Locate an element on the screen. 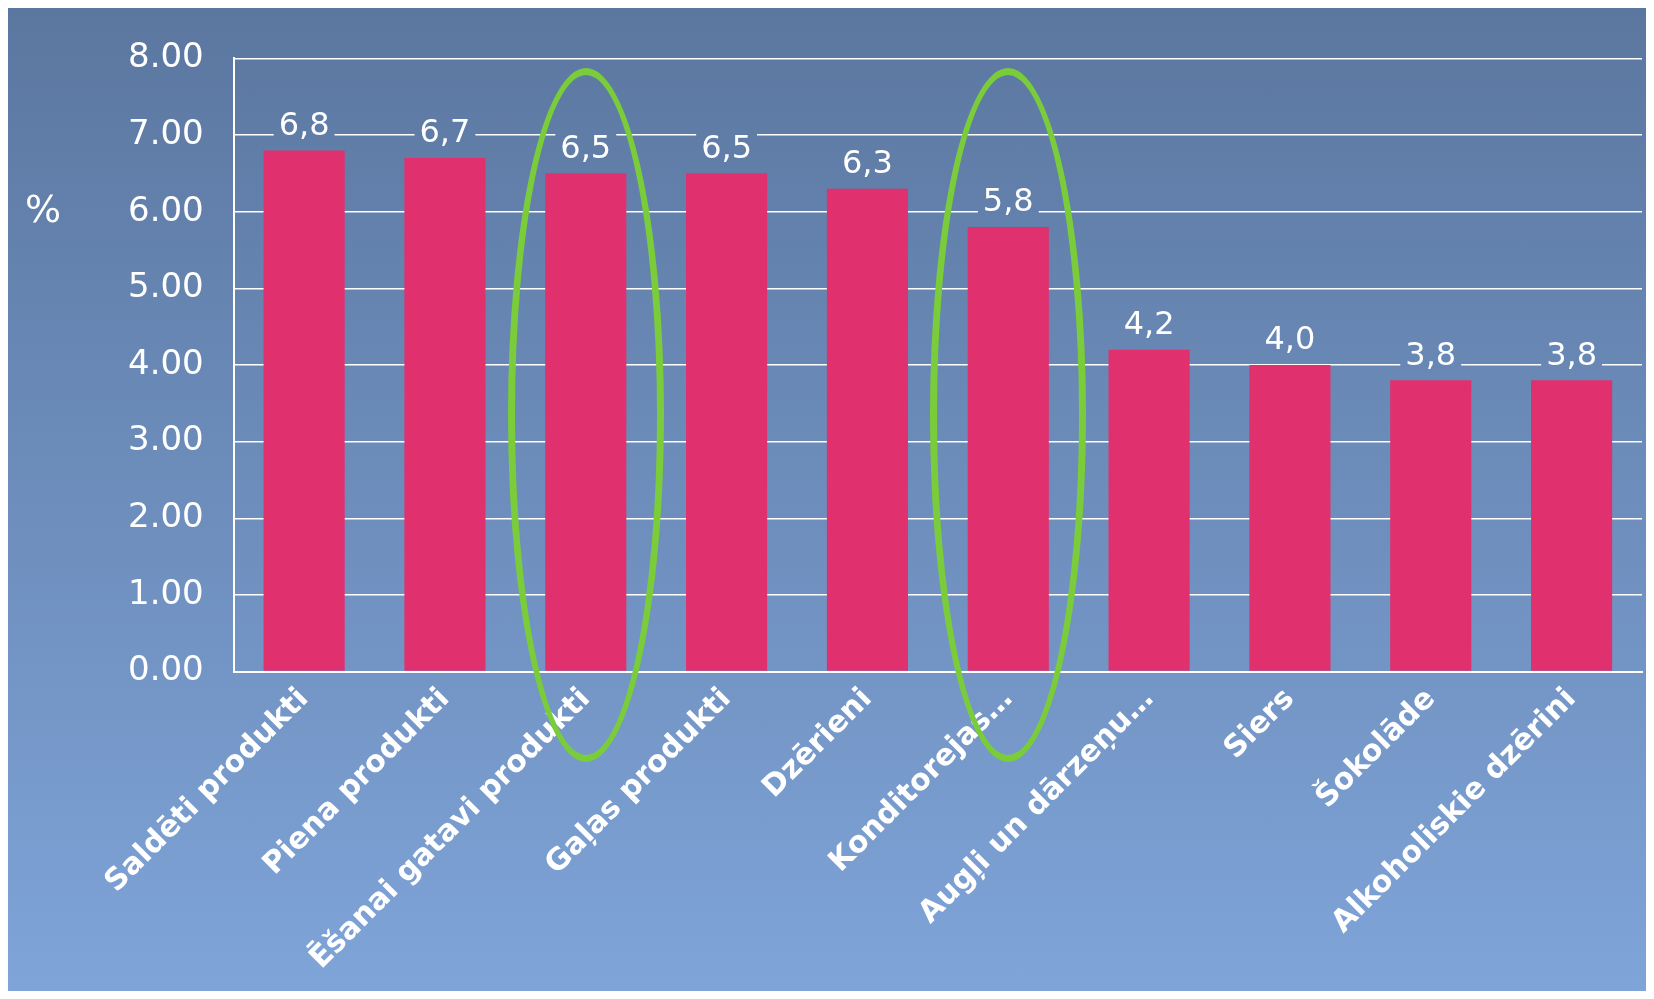 Image resolution: width=1654 pixels, height=999 pixels. data-label: 5,8 is located at coordinates (1008, 200).